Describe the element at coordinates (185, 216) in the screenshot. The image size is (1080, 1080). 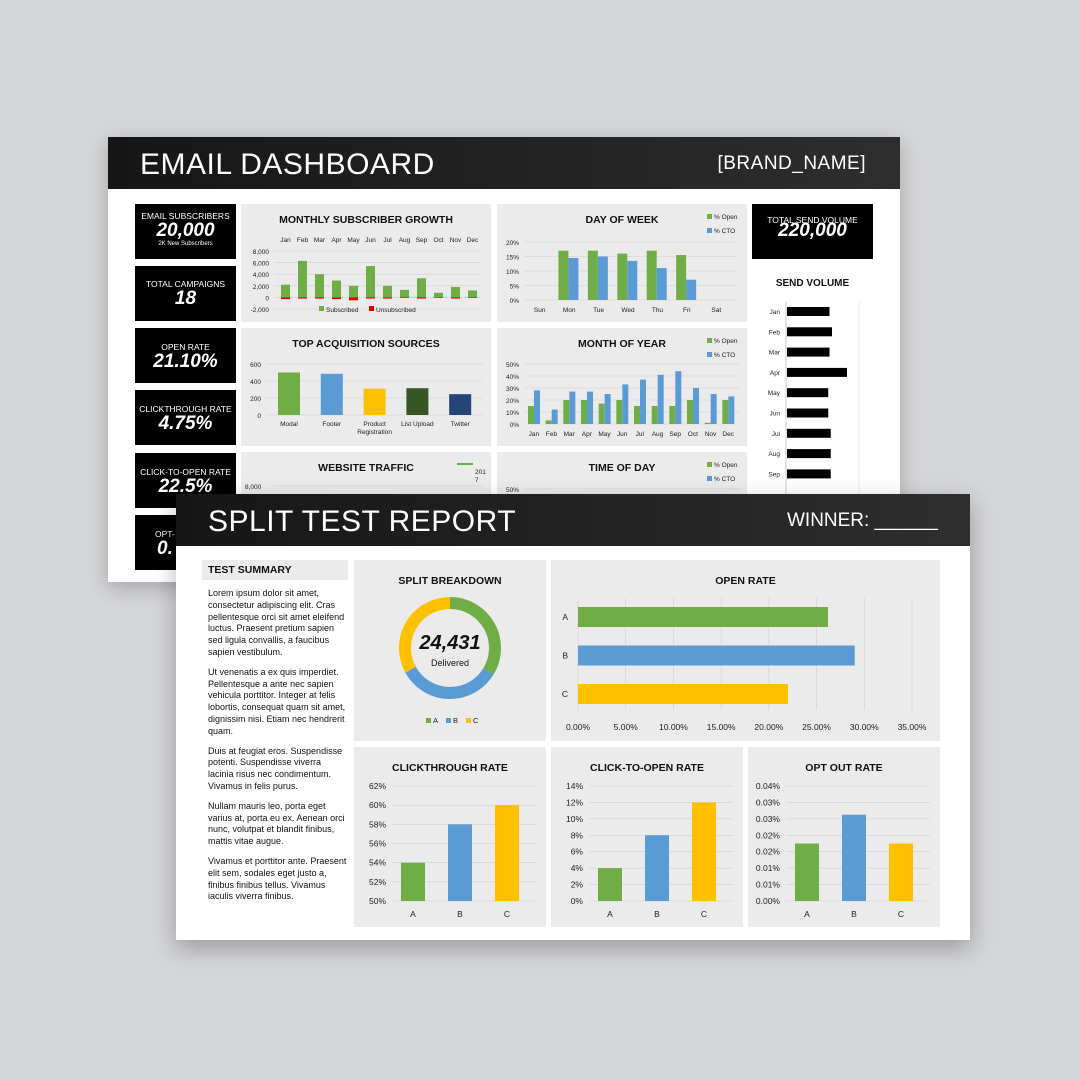
I see `kpi-label: EMAIL SUBSCRIBERS` at that location.